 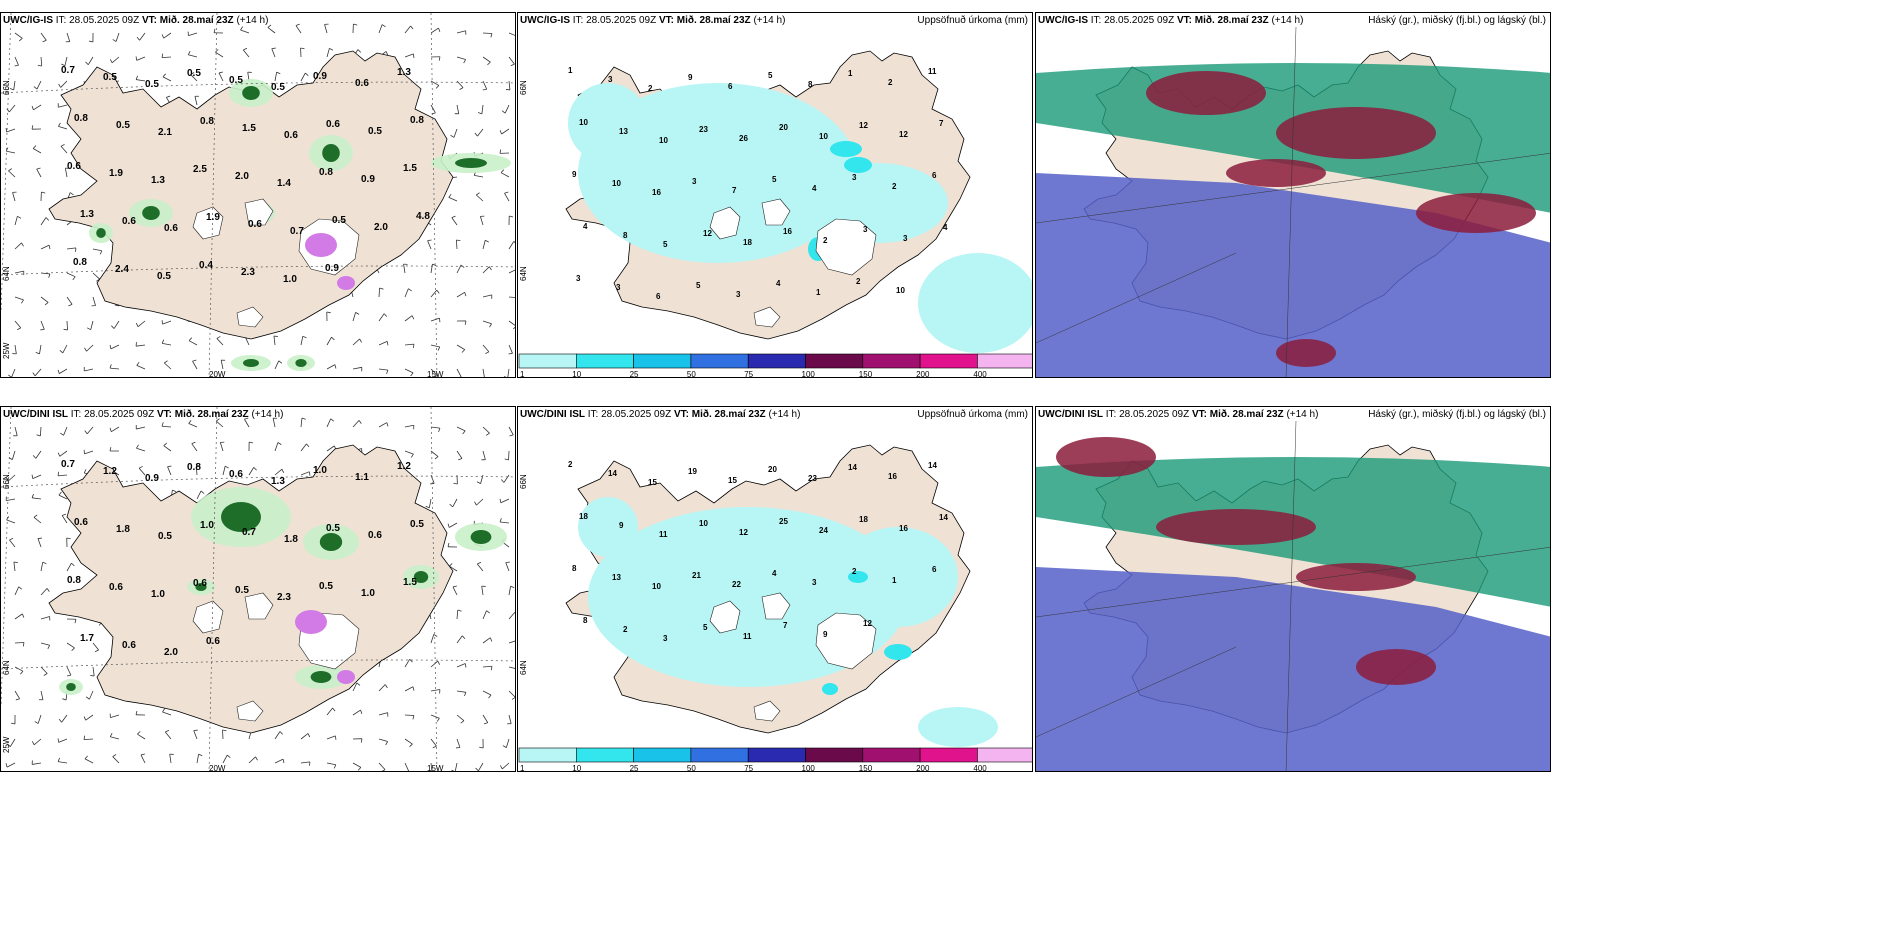 I want to click on moderate-precip-area, so click(x=846, y=149).